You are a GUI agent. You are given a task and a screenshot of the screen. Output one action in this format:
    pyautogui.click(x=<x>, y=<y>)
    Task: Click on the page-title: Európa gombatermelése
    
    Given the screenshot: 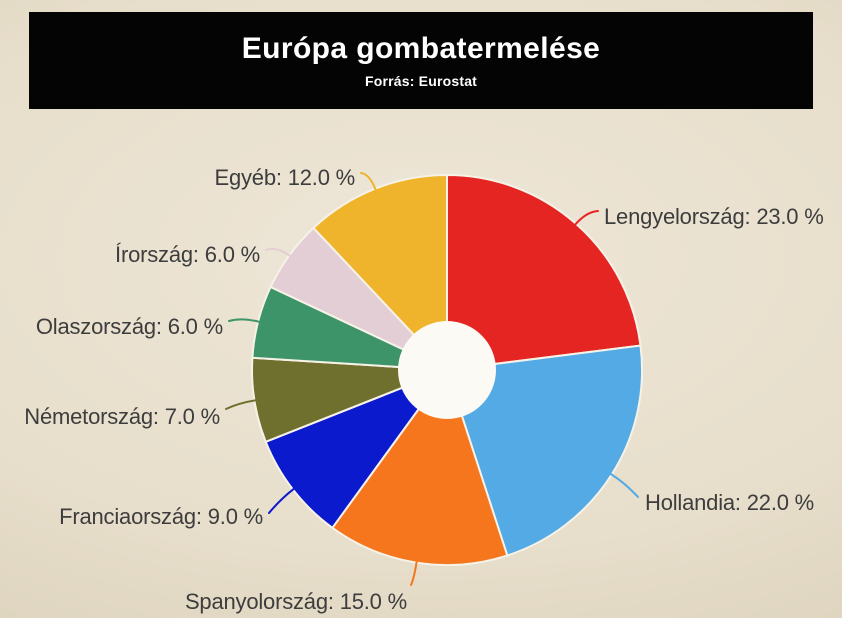 What is the action you would take?
    pyautogui.click(x=421, y=48)
    